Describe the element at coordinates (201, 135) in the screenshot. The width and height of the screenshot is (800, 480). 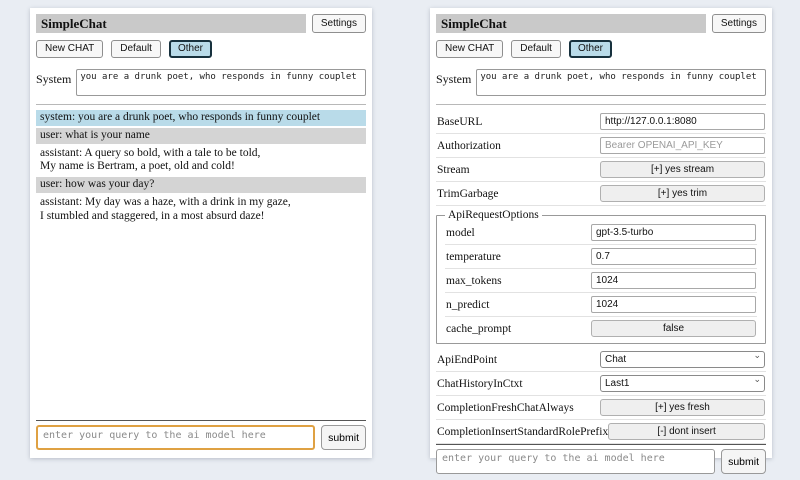
I see `chat-message-user: user: what is your name` at that location.